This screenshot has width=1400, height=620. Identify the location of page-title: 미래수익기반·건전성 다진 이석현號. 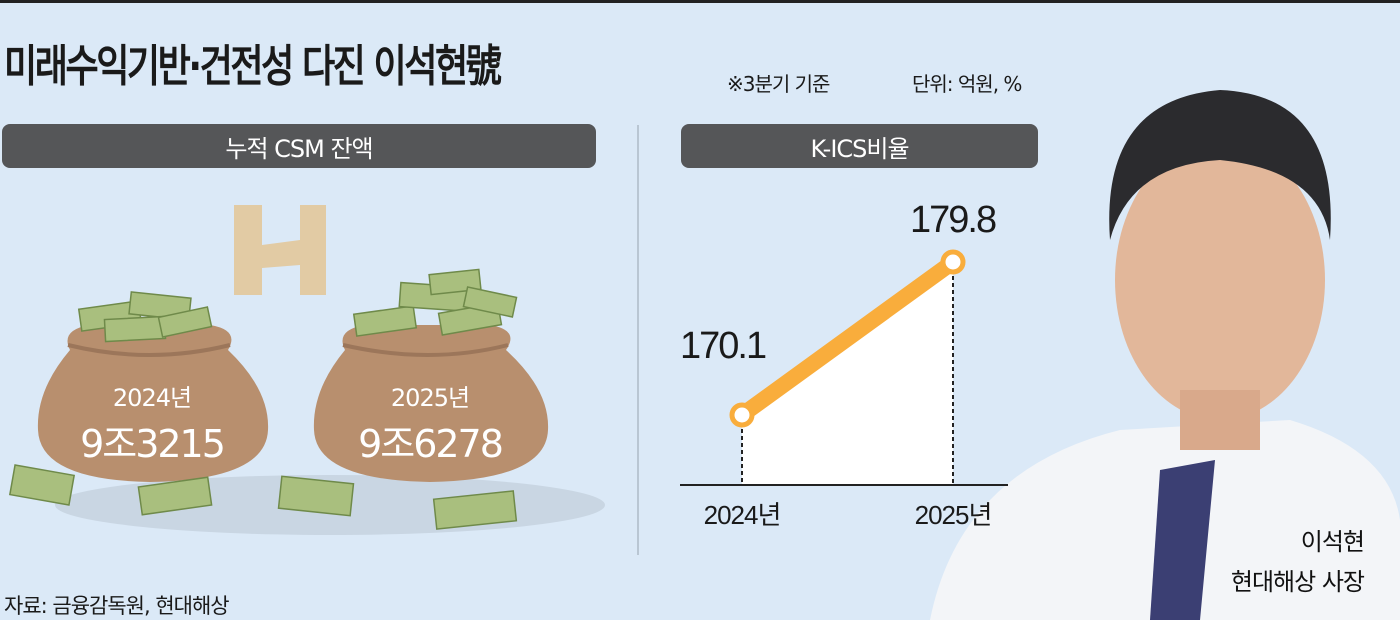
(253, 66).